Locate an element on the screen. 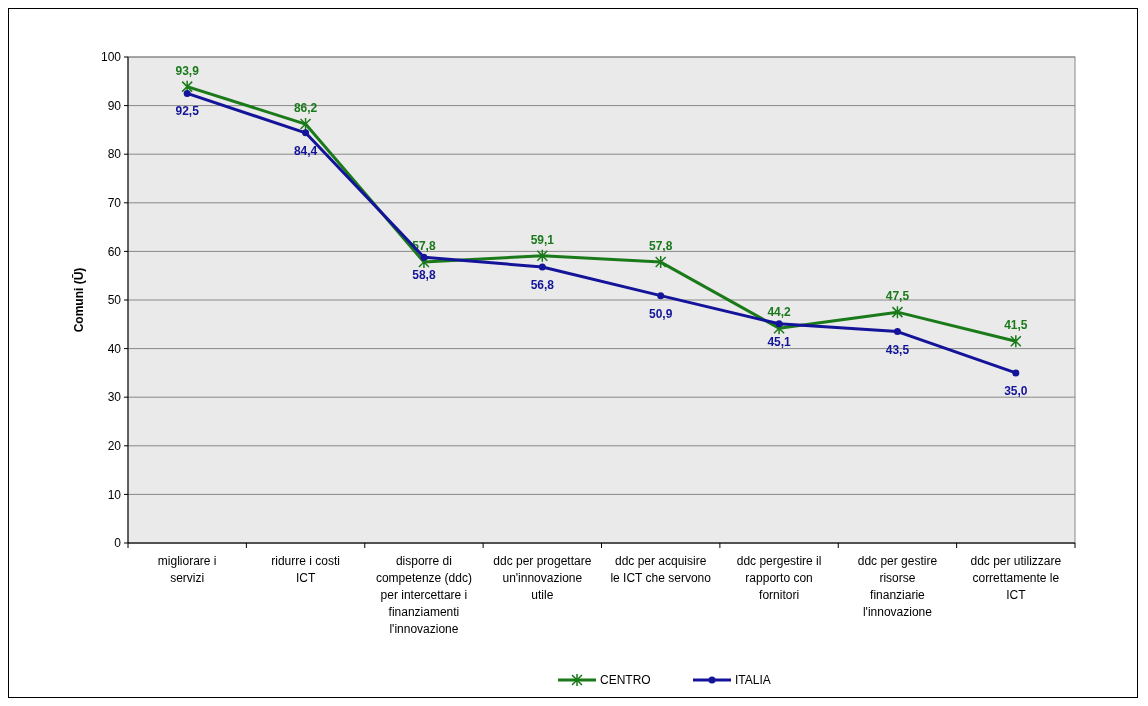 The height and width of the screenshot is (706, 1148). x-tick-label: ridurre i costi ICT is located at coordinates (305, 569).